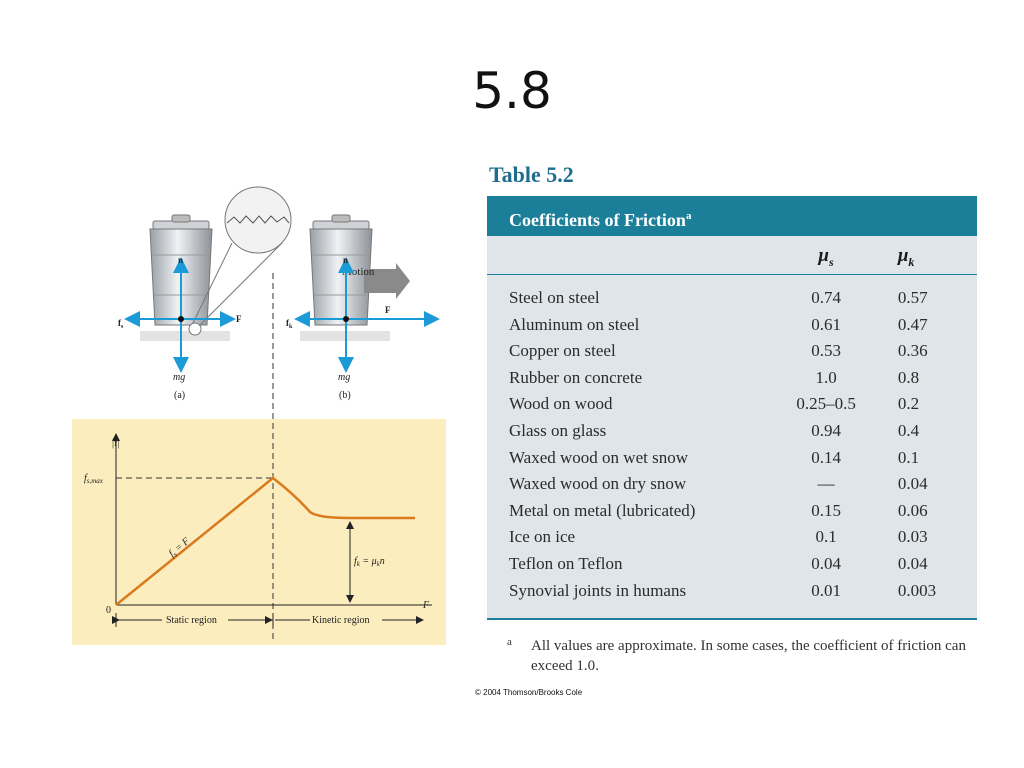 The height and width of the screenshot is (768, 1024). Describe the element at coordinates (732, 484) in the screenshot. I see `table-row: Waxed wood on dry snow — 0.04` at that location.